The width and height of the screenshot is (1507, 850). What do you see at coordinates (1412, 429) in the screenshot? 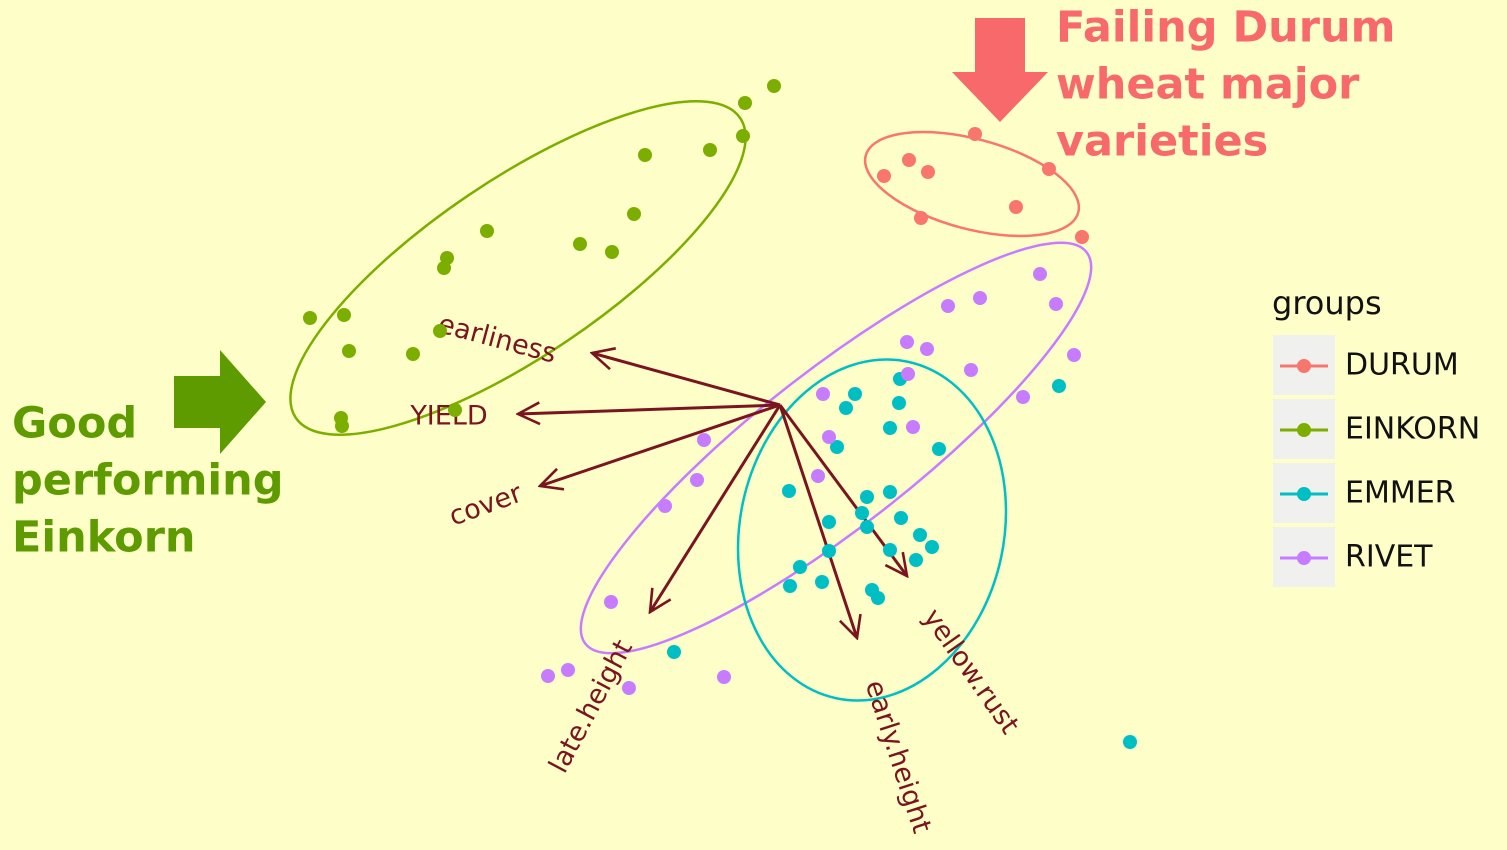
I see `legend-label: EINKORN` at bounding box center [1412, 429].